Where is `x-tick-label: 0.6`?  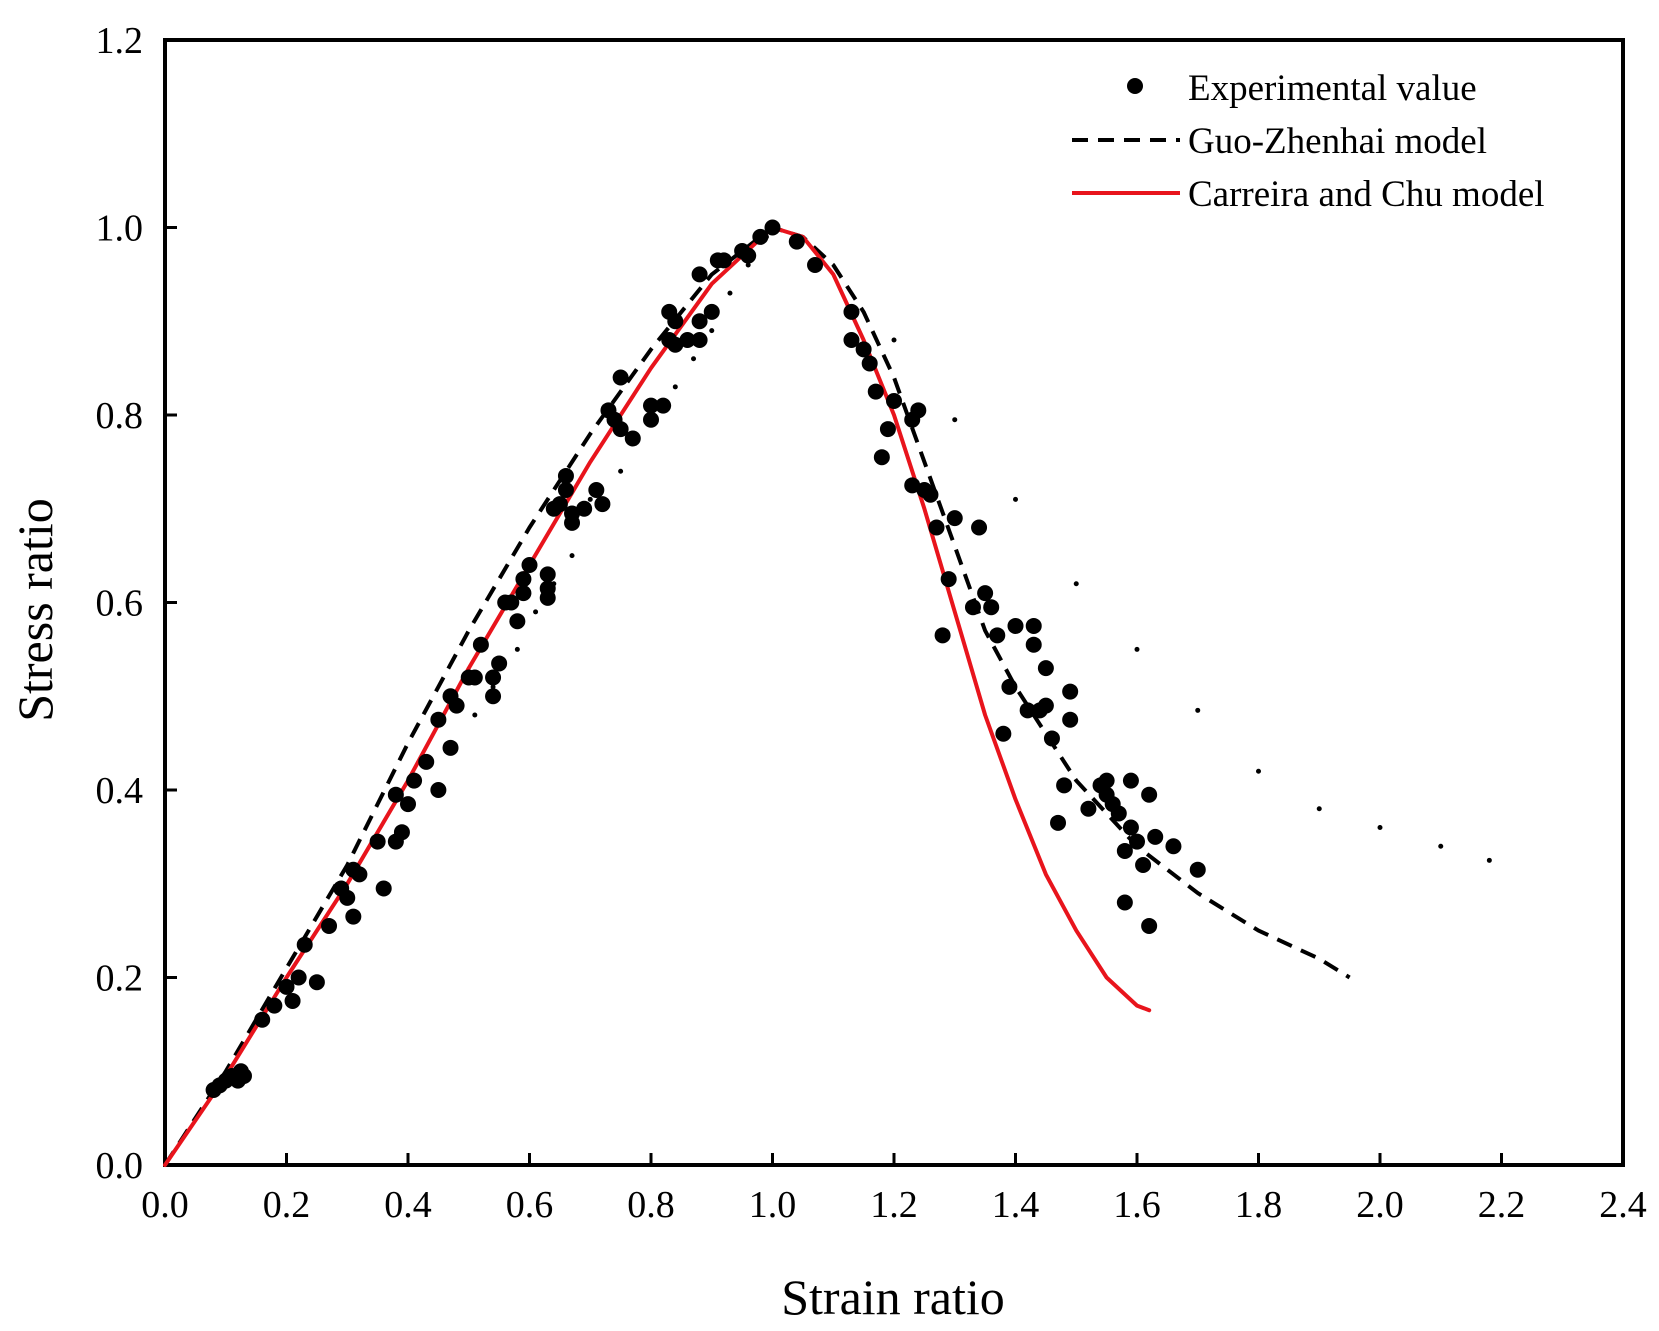
x-tick-label: 0.6 is located at coordinates (530, 1205).